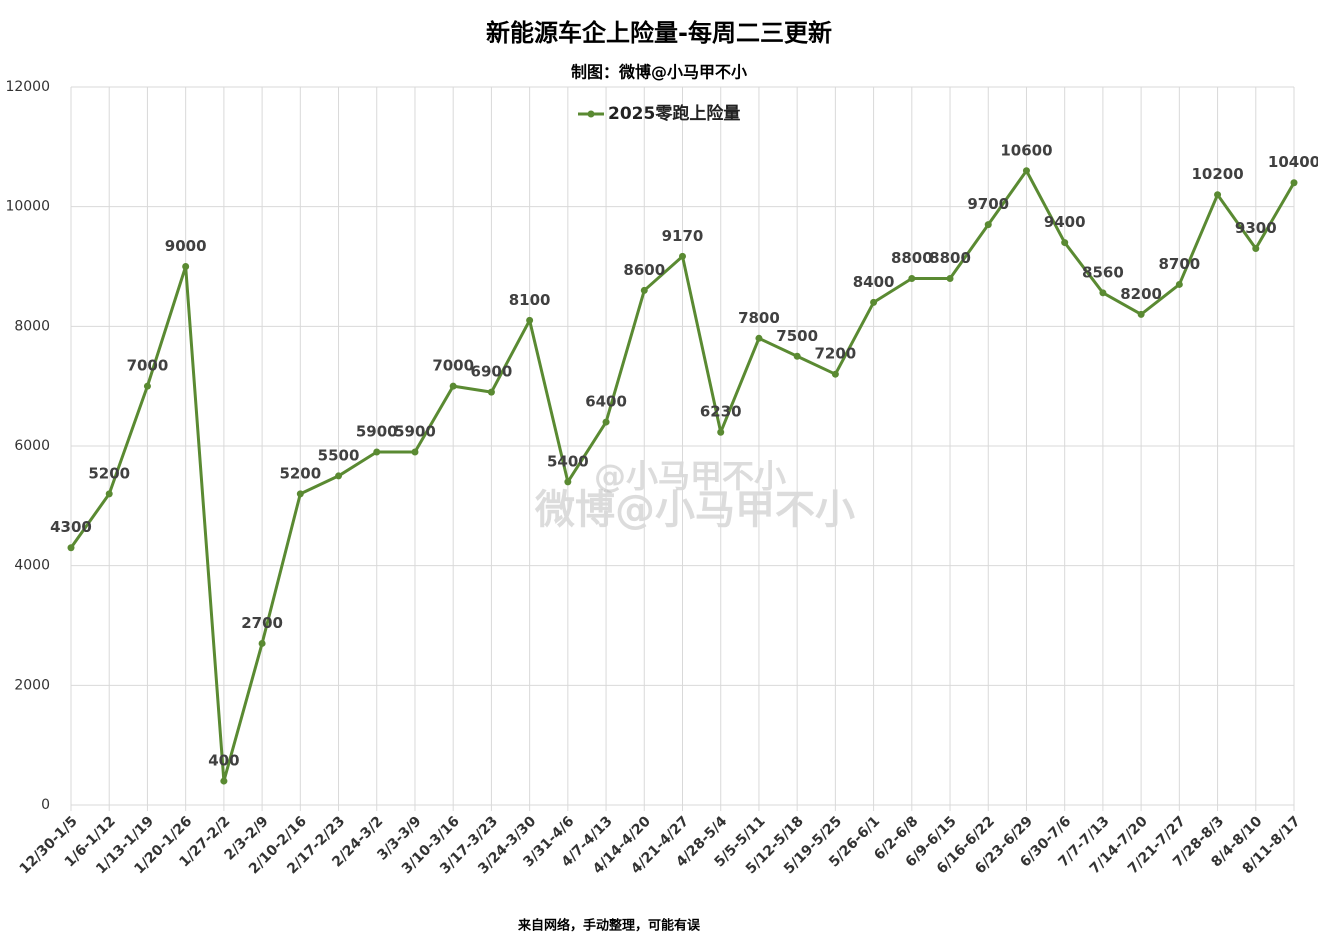 The width and height of the screenshot is (1318, 951). I want to click on data-label: 9300, so click(1256, 228).